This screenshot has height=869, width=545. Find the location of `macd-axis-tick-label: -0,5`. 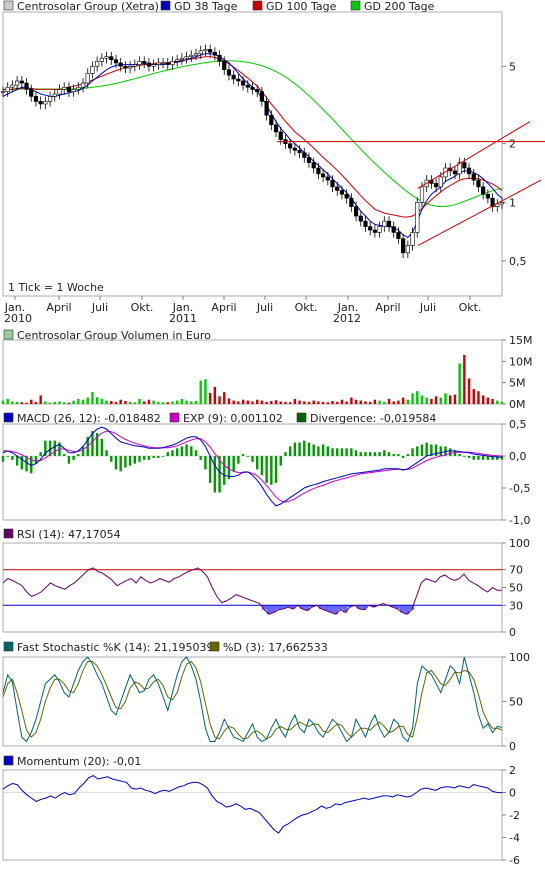

macd-axis-tick-label: -0,5 is located at coordinates (519, 488).